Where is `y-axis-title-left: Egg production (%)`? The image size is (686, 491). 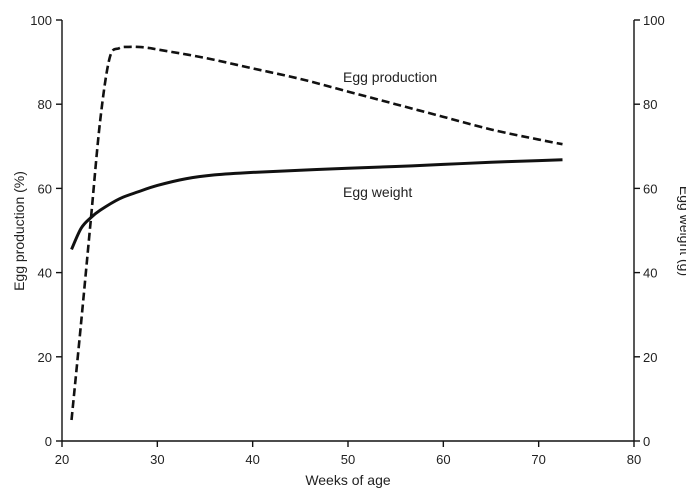 y-axis-title-left: Egg production (%) is located at coordinates (19, 231).